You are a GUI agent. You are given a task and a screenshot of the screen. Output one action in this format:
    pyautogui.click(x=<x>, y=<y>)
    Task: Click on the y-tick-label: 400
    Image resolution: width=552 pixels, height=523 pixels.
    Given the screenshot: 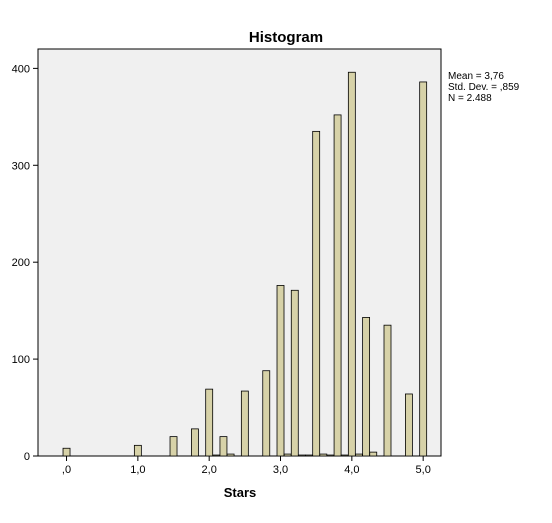 What is the action you would take?
    pyautogui.click(x=21, y=69)
    